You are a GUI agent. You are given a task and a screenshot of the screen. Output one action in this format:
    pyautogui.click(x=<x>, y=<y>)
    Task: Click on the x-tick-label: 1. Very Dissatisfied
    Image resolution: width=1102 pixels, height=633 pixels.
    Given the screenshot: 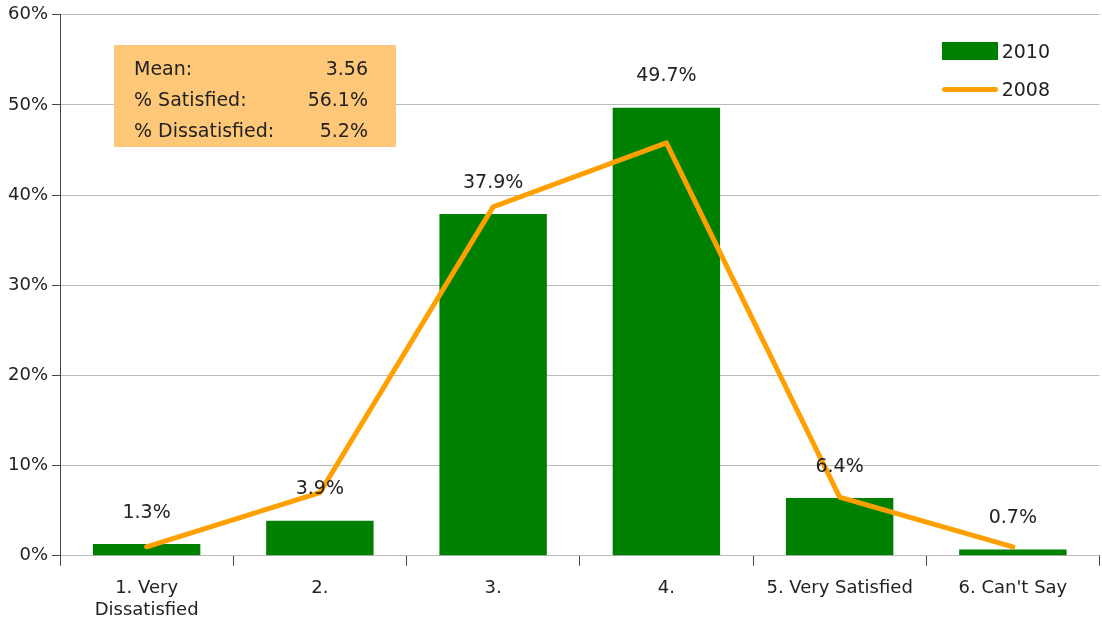 What is the action you would take?
    pyautogui.click(x=146, y=597)
    